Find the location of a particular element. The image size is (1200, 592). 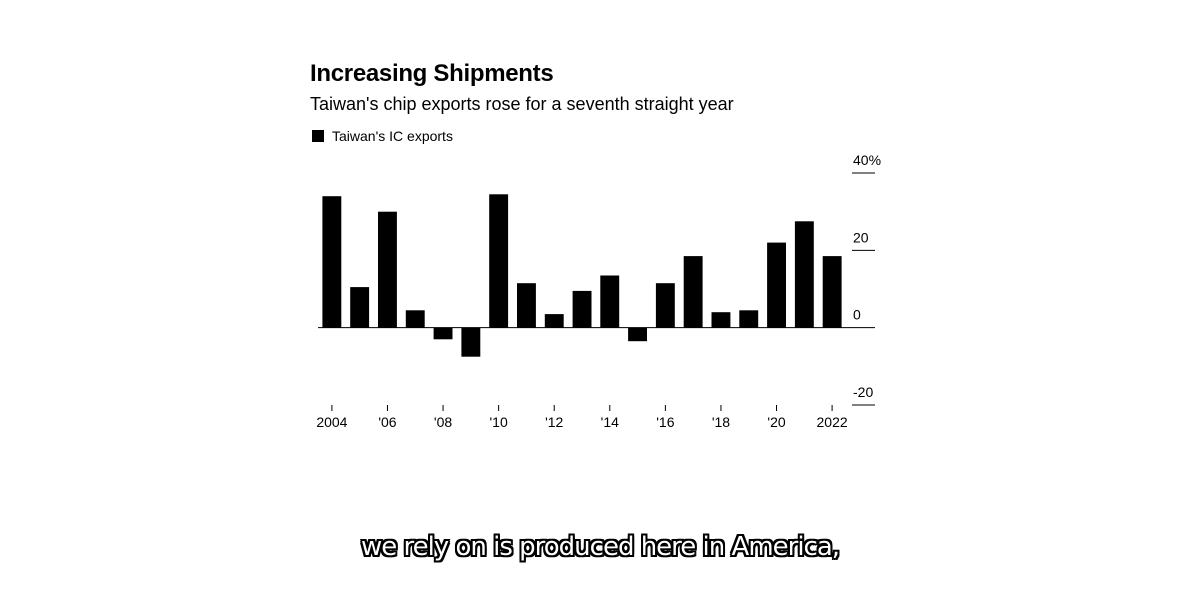

bar-2005 is located at coordinates (360, 307).